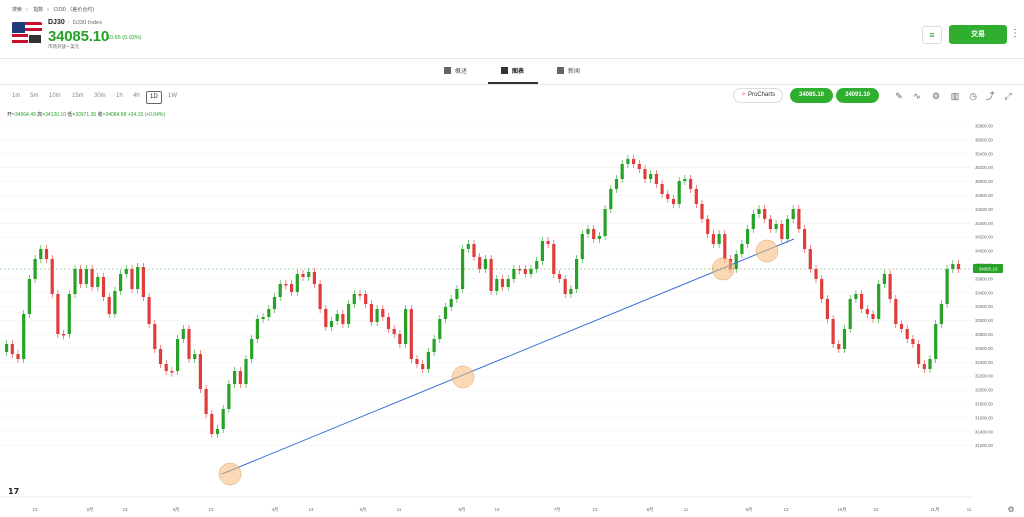 The image size is (1024, 517). I want to click on timeframe-1w: 1W, so click(172, 96).